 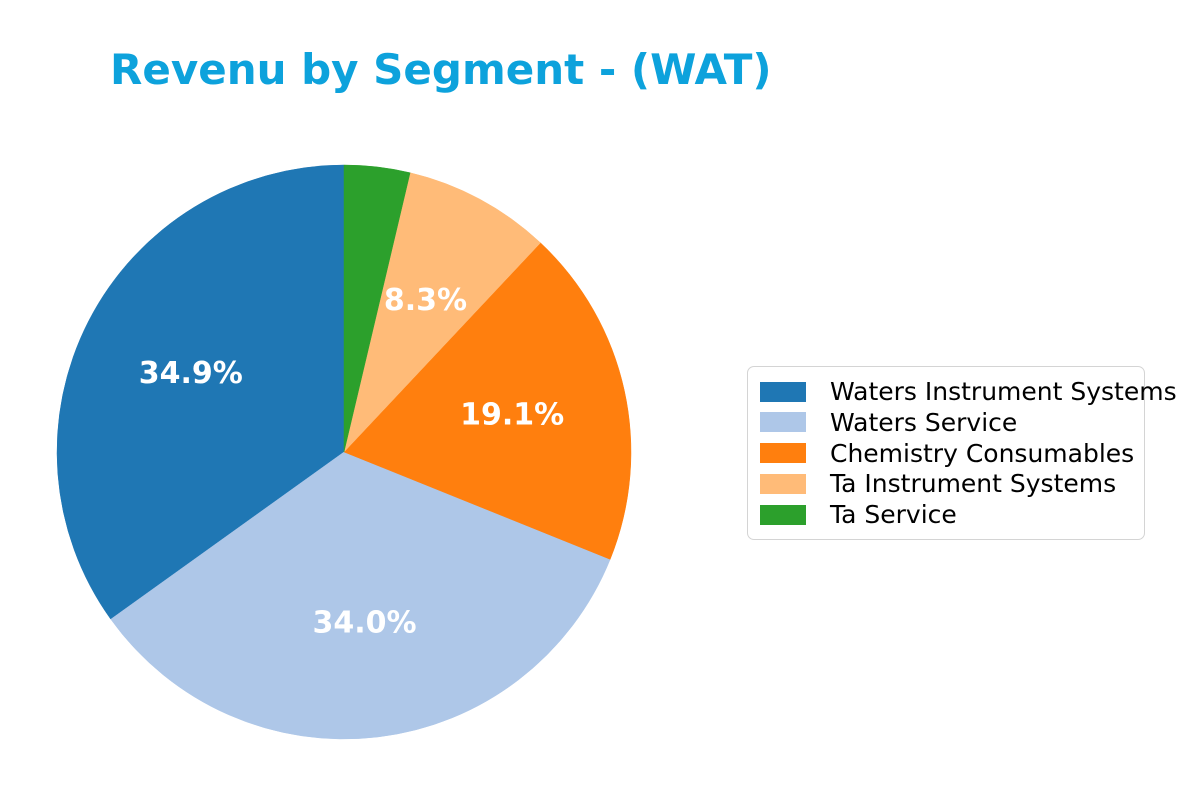 I want to click on pie-slice-chemistry-consumables, so click(x=487, y=401).